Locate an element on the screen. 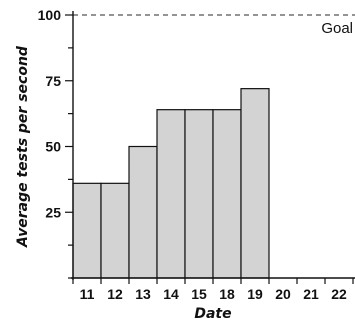 This screenshot has height=325, width=355. x-tick-label-20: 20 is located at coordinates (283, 294).